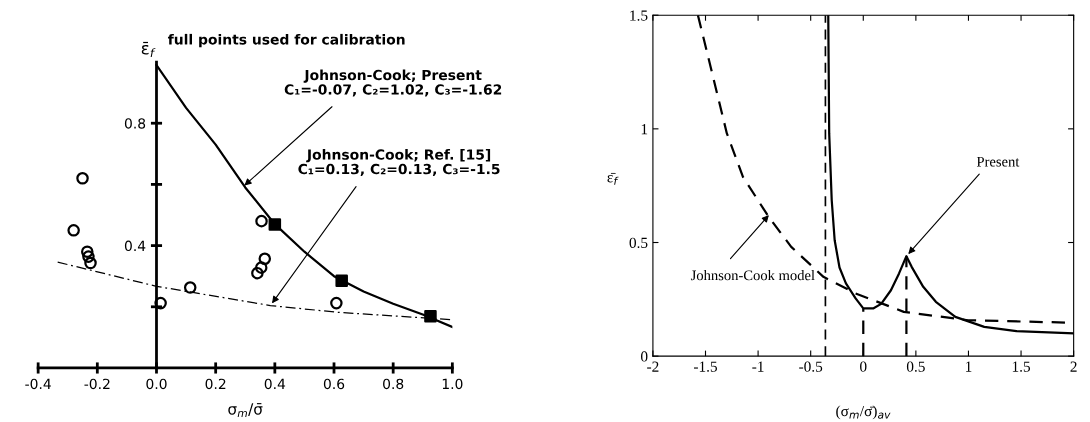 The height and width of the screenshot is (422, 1090). I want to click on annotation: Present, so click(998, 161).